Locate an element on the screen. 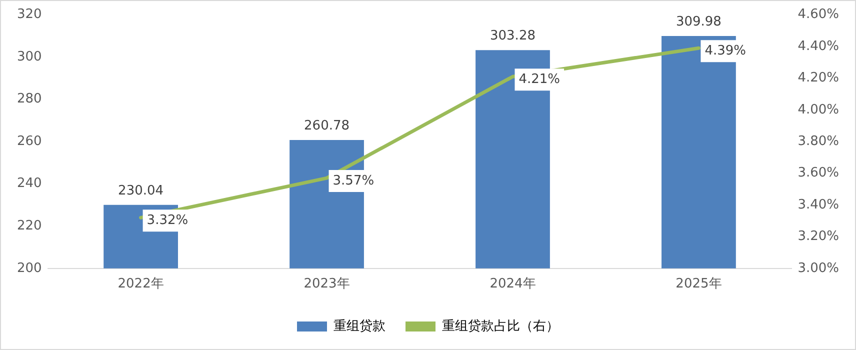 This screenshot has width=856, height=350. y2-tick-label: 4.20% is located at coordinates (819, 78).